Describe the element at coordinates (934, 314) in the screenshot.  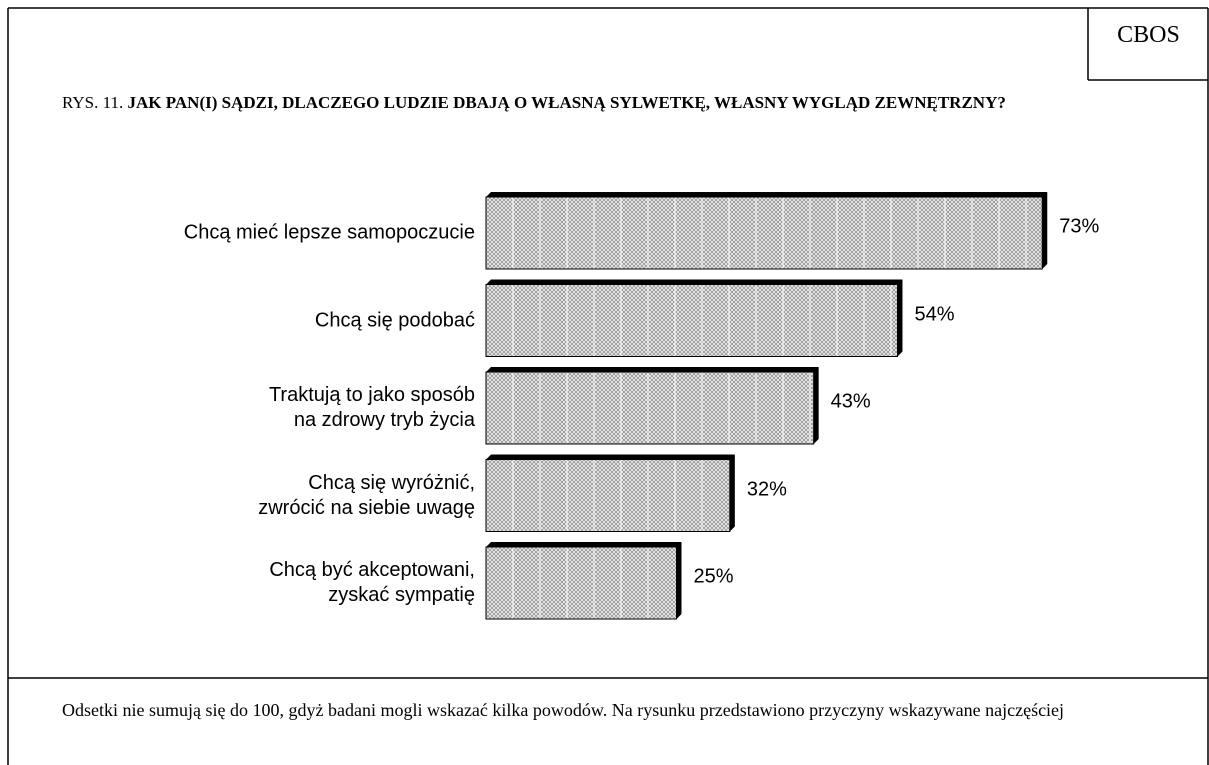
I see `value-label: 54%` at that location.